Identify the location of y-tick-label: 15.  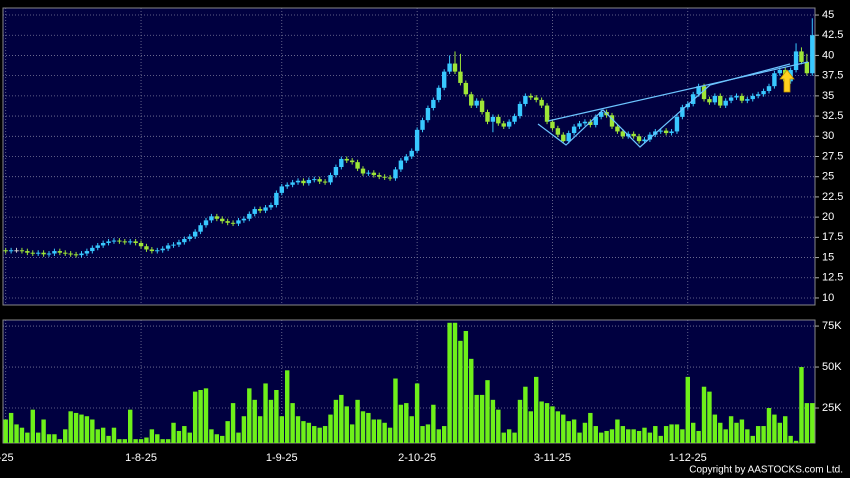
(828, 257).